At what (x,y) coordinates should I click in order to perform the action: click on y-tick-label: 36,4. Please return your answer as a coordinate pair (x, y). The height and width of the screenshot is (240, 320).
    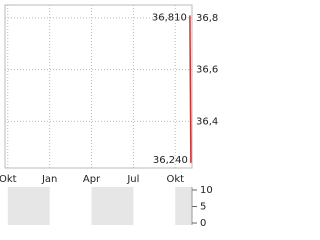
    Looking at the image, I should click on (207, 121).